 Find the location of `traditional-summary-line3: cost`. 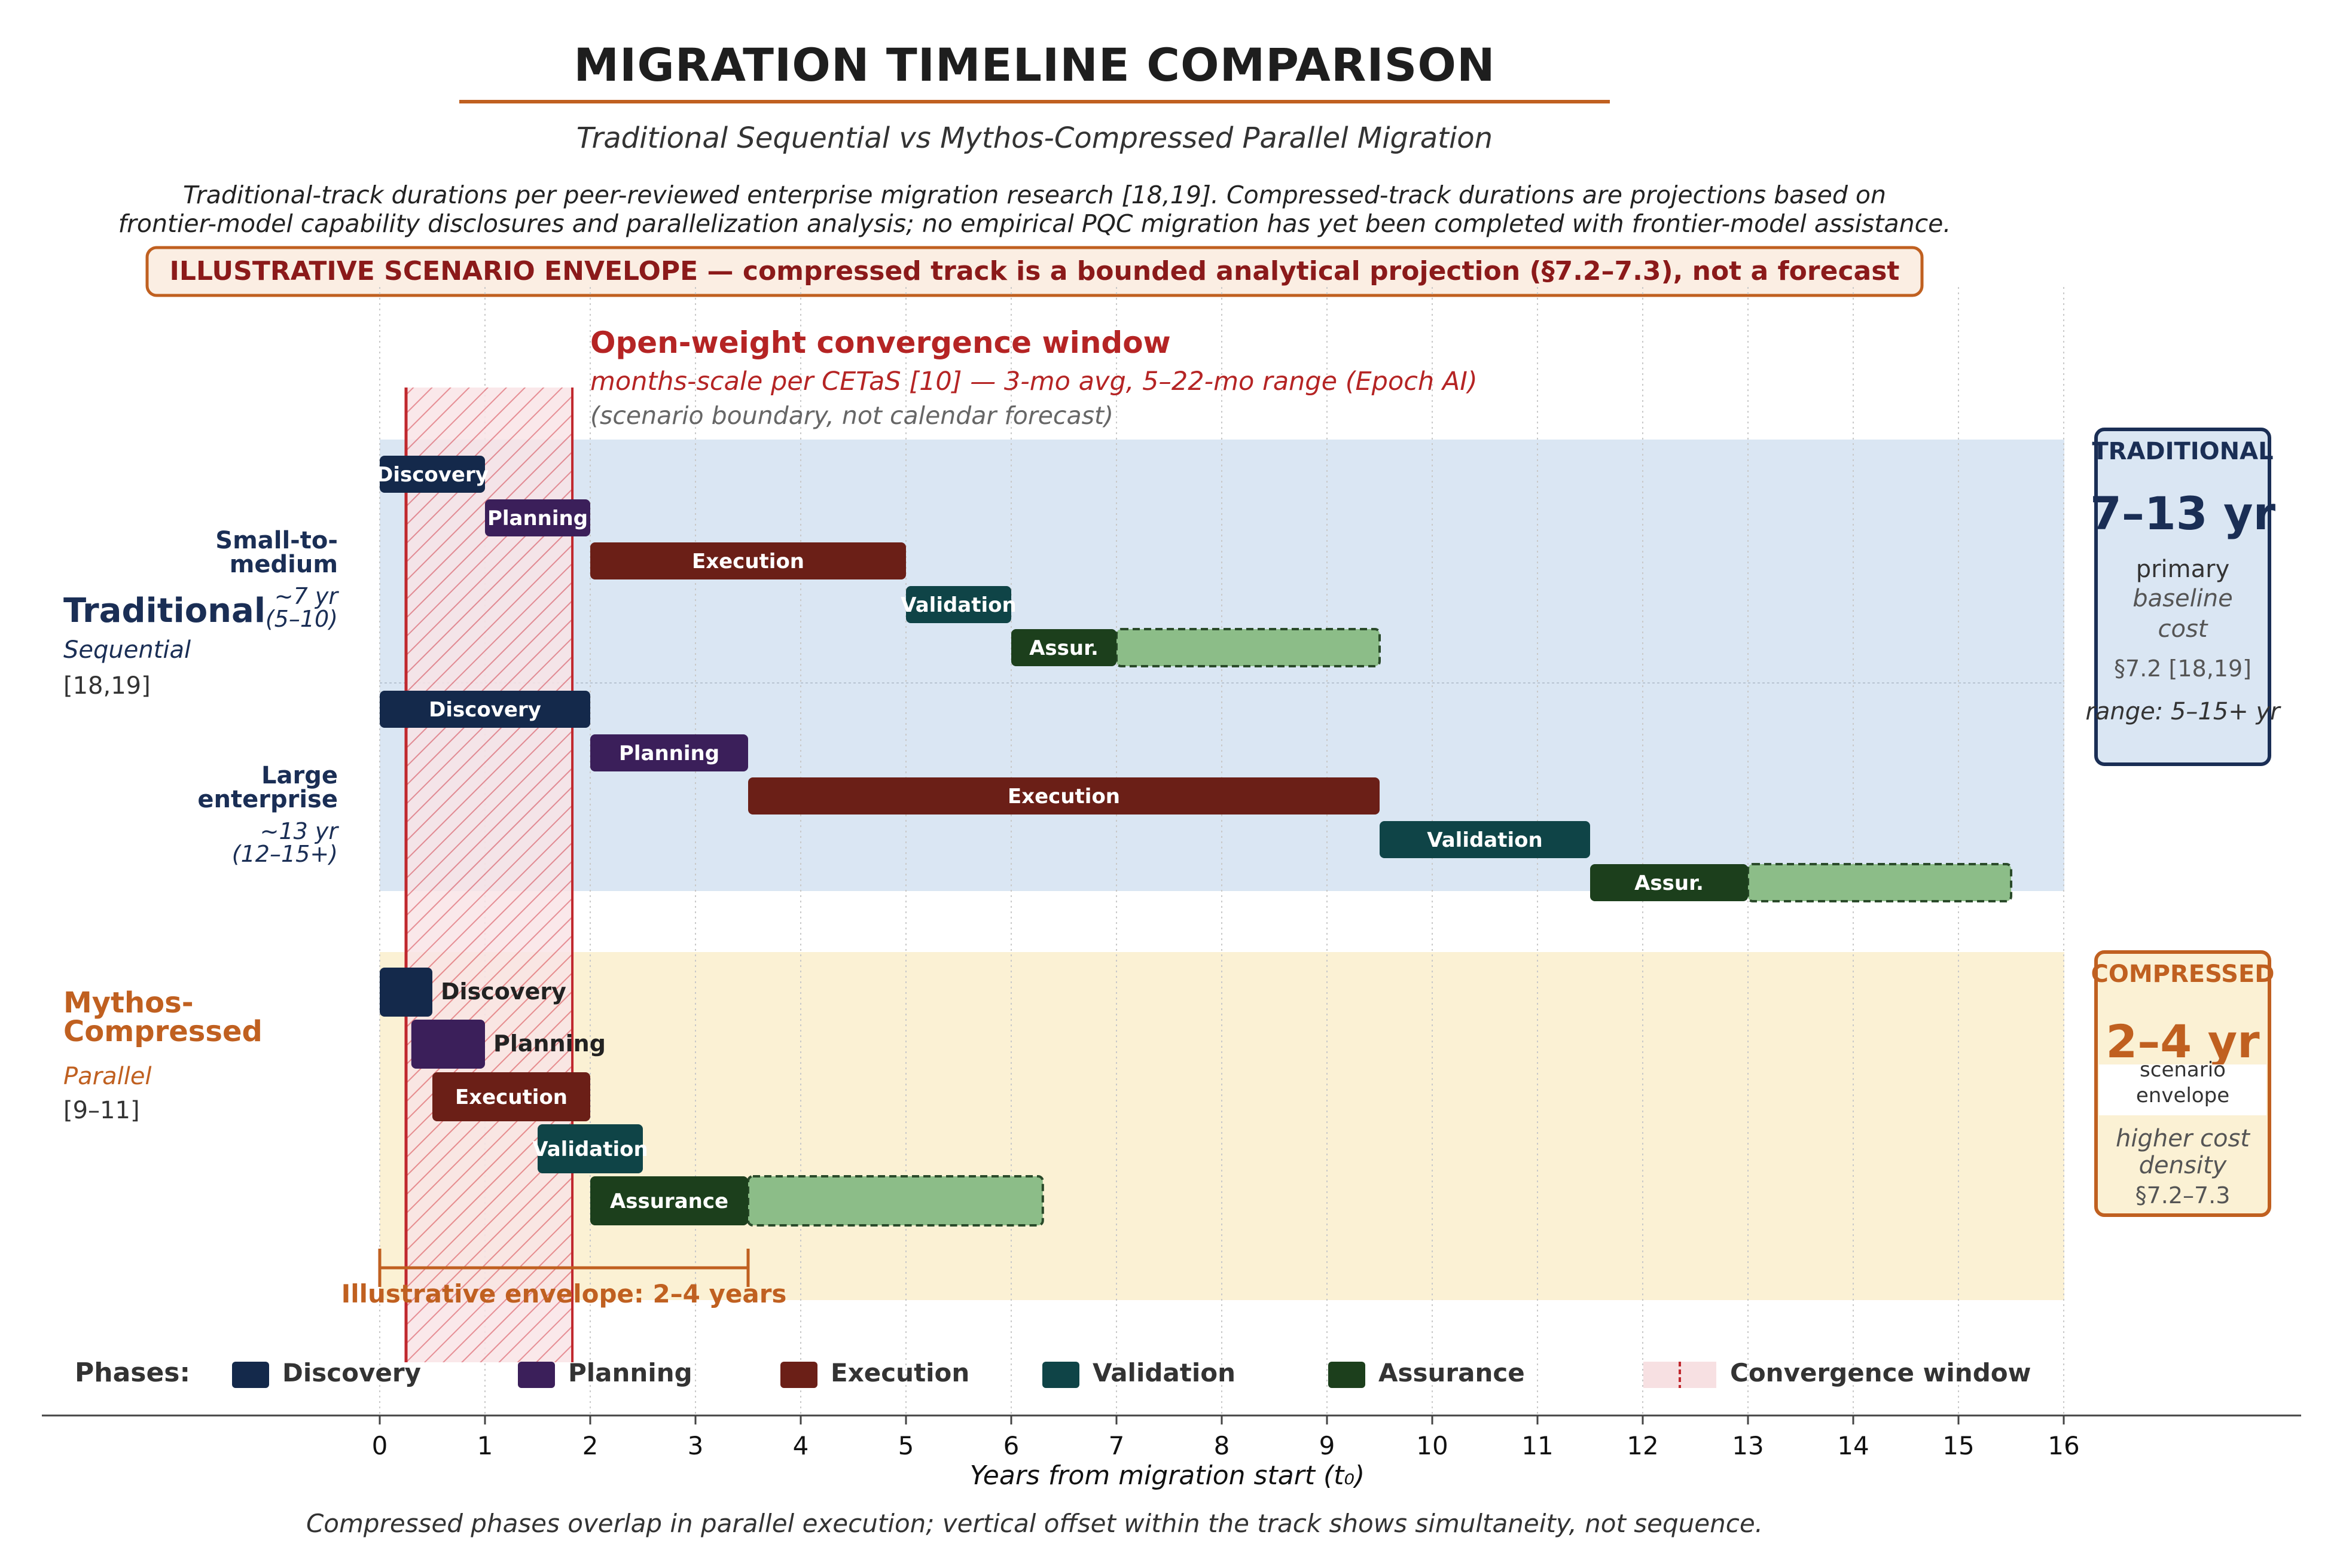

traditional-summary-line3: cost is located at coordinates (2183, 629).